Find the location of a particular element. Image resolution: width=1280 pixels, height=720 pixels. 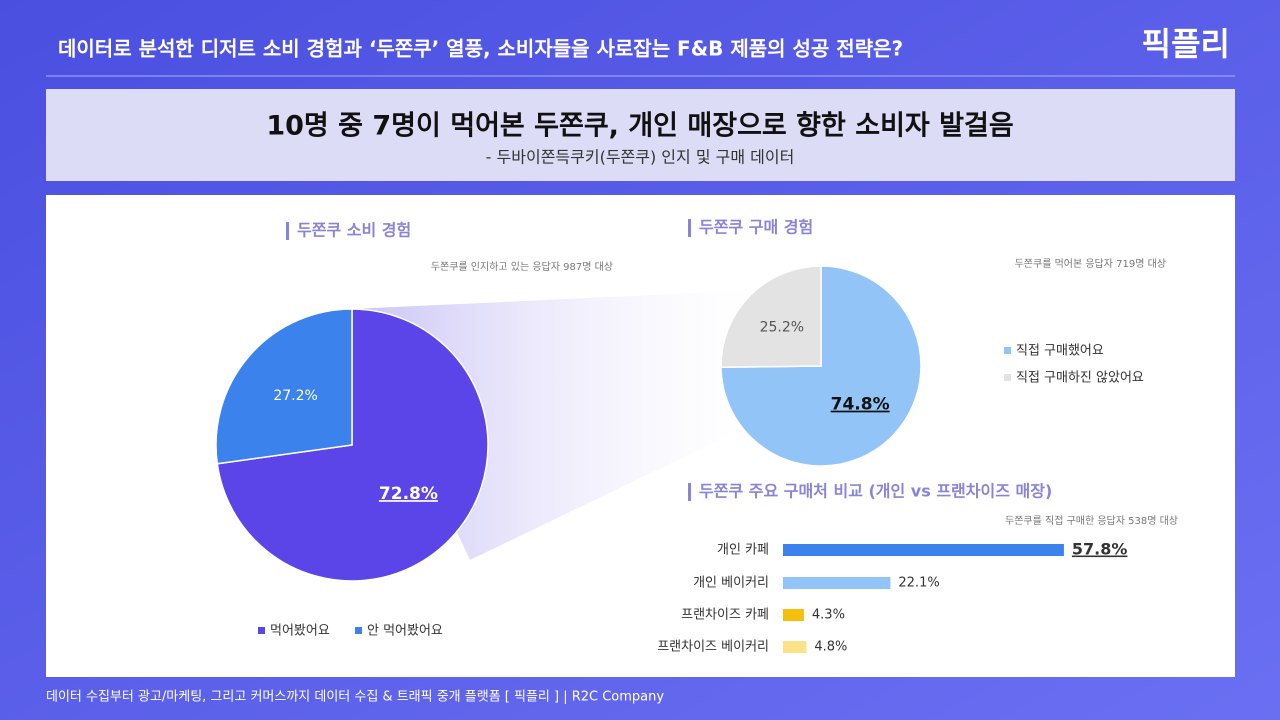

chart-note: 두쫀쿠를 인지하고 있는 응답자 987명 대상 is located at coordinates (522, 266).